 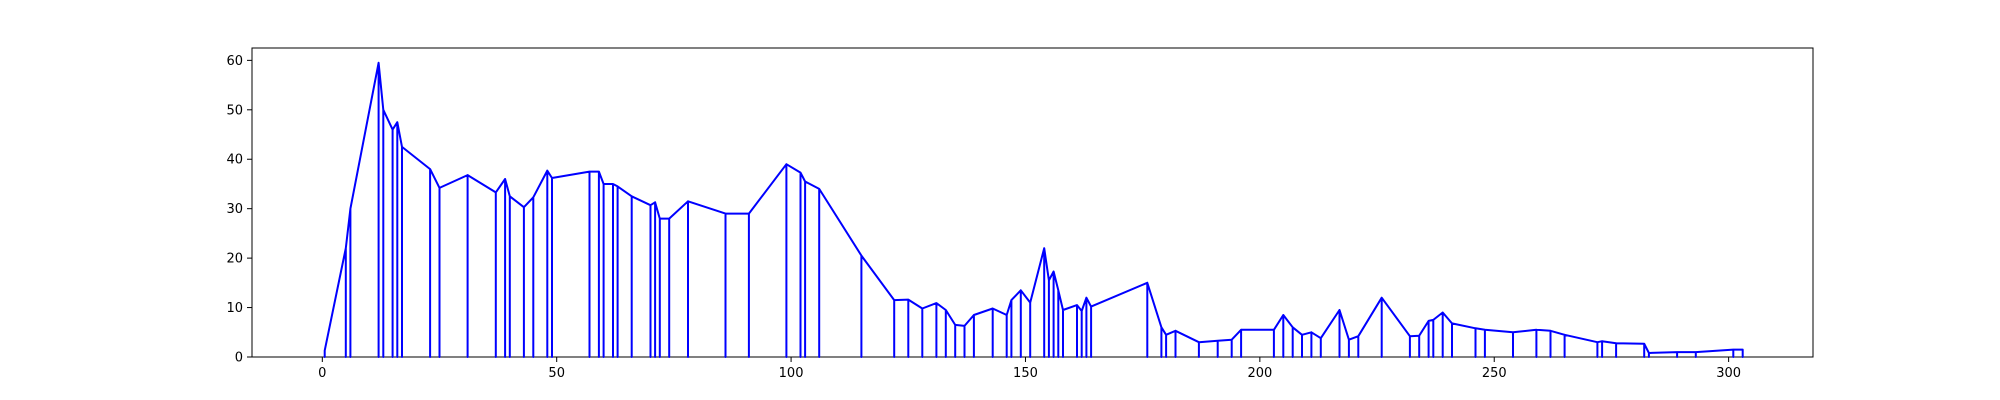 I want to click on y-tick-label: 60, so click(x=234, y=61).